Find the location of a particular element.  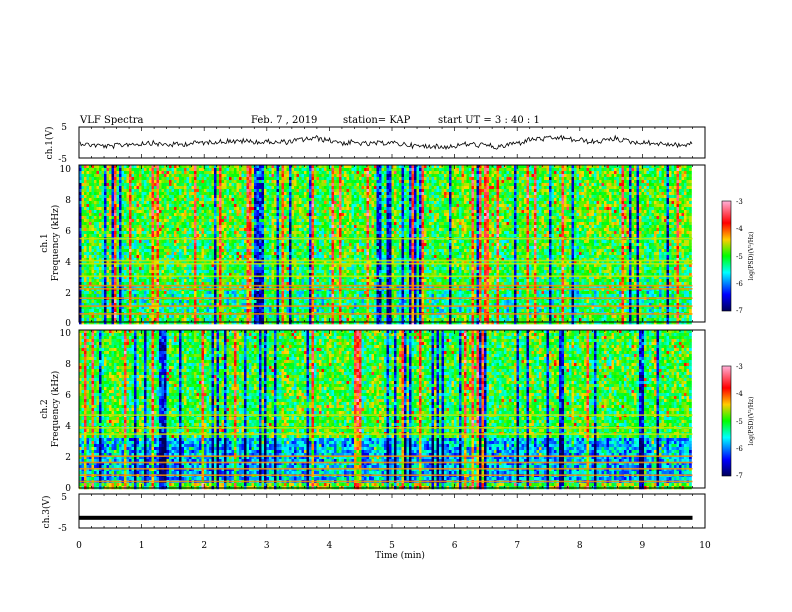

header-station: station= KAP is located at coordinates (377, 120).